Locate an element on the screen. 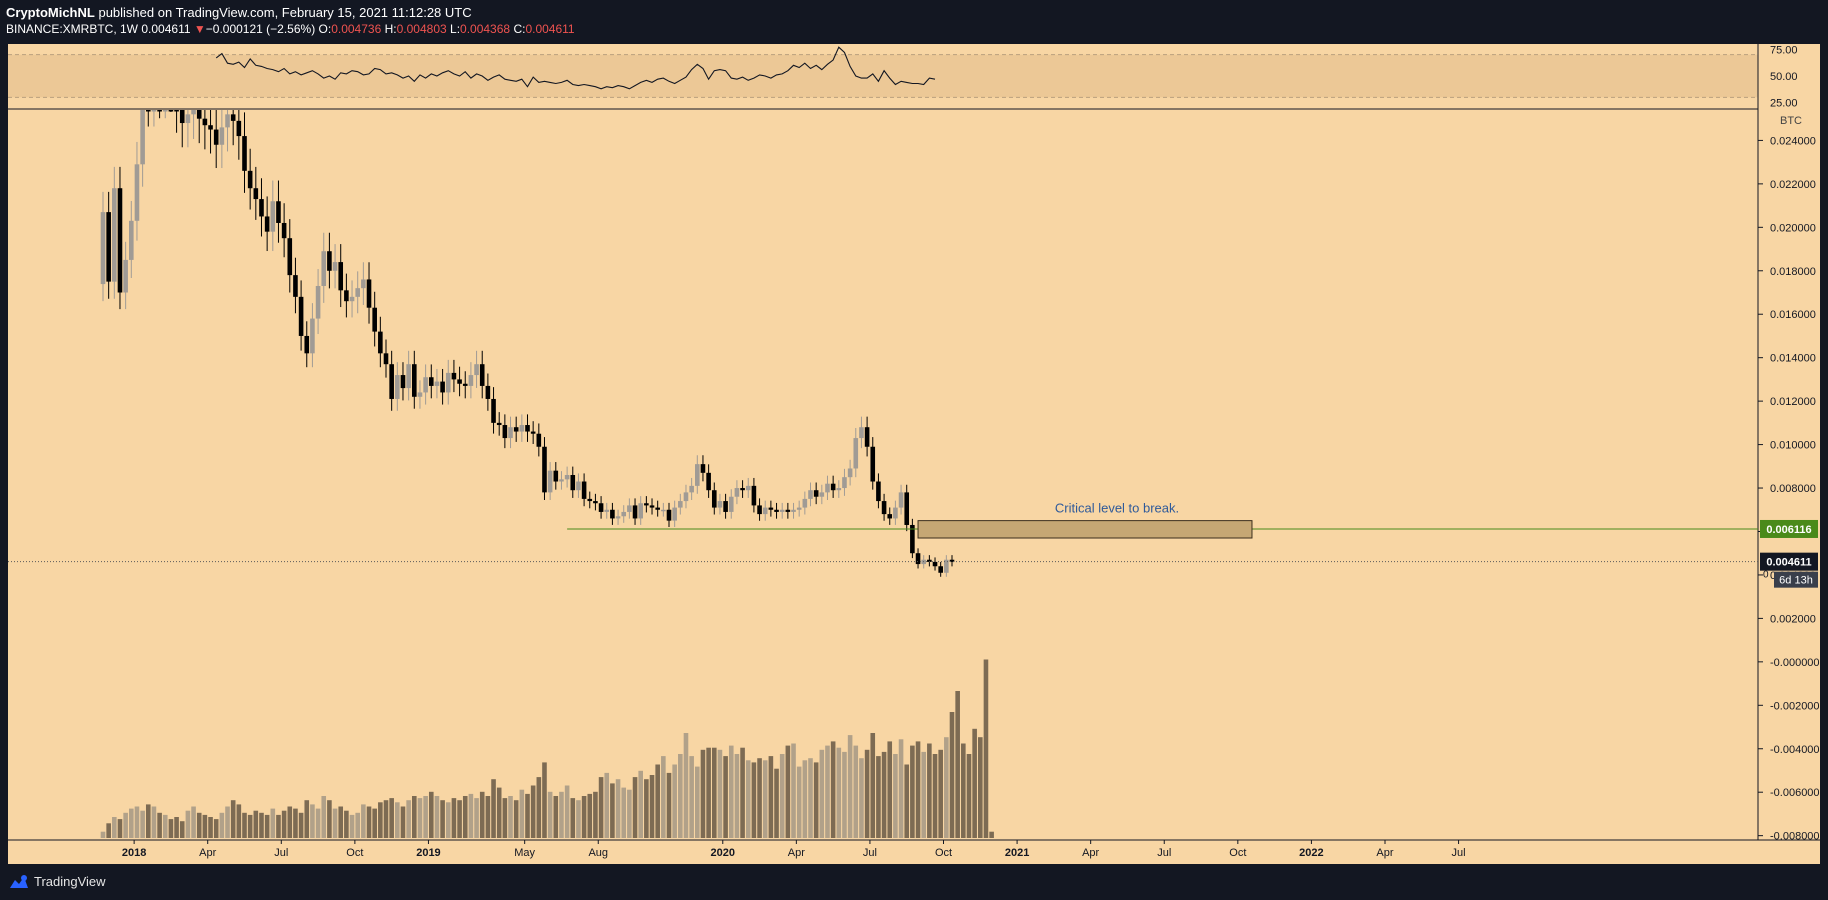  rsi-band is located at coordinates (883, 76).